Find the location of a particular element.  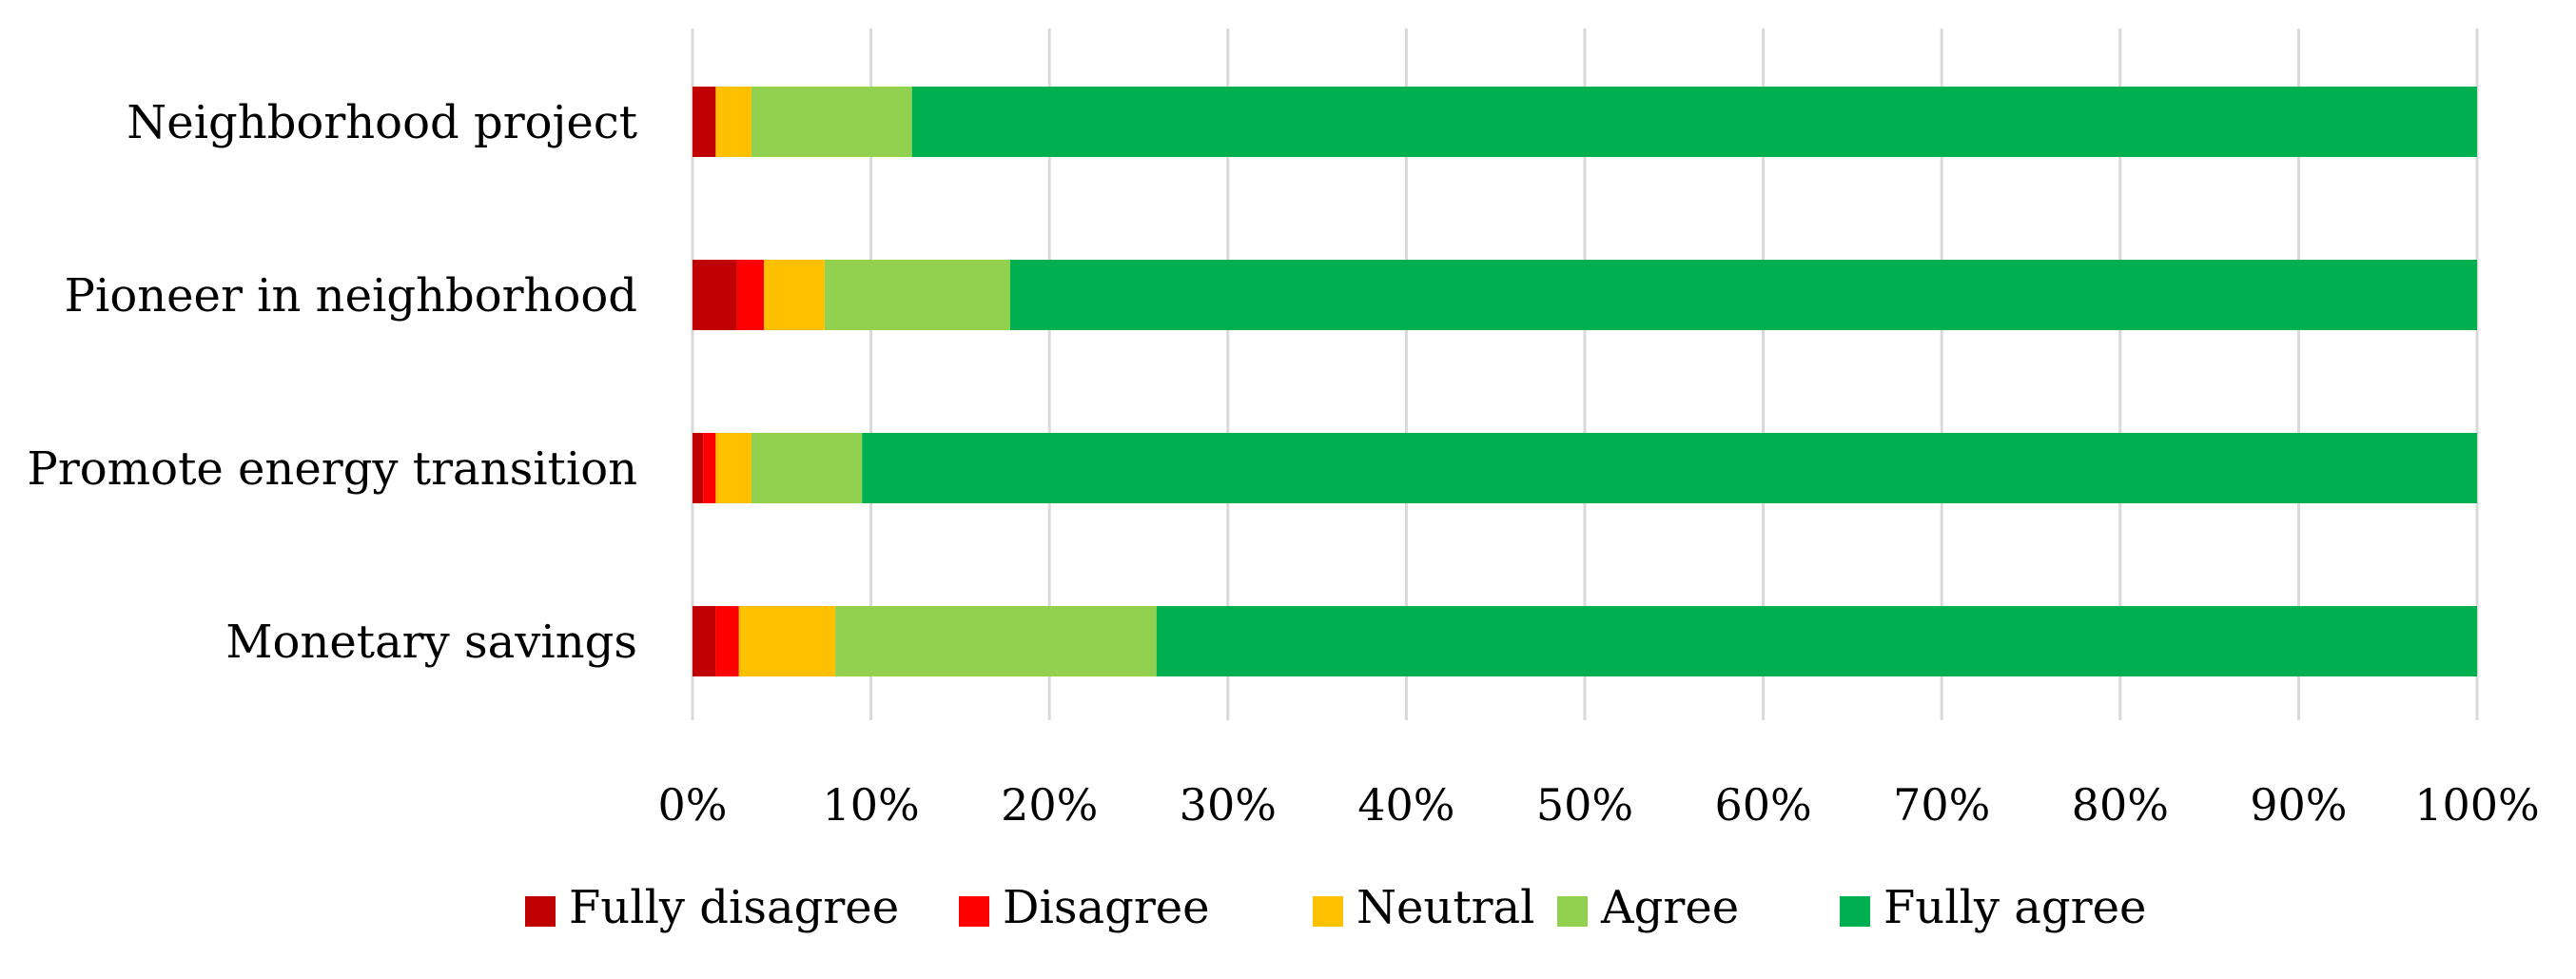

legend-label-fully-agree: Fully agree is located at coordinates (2015, 908).